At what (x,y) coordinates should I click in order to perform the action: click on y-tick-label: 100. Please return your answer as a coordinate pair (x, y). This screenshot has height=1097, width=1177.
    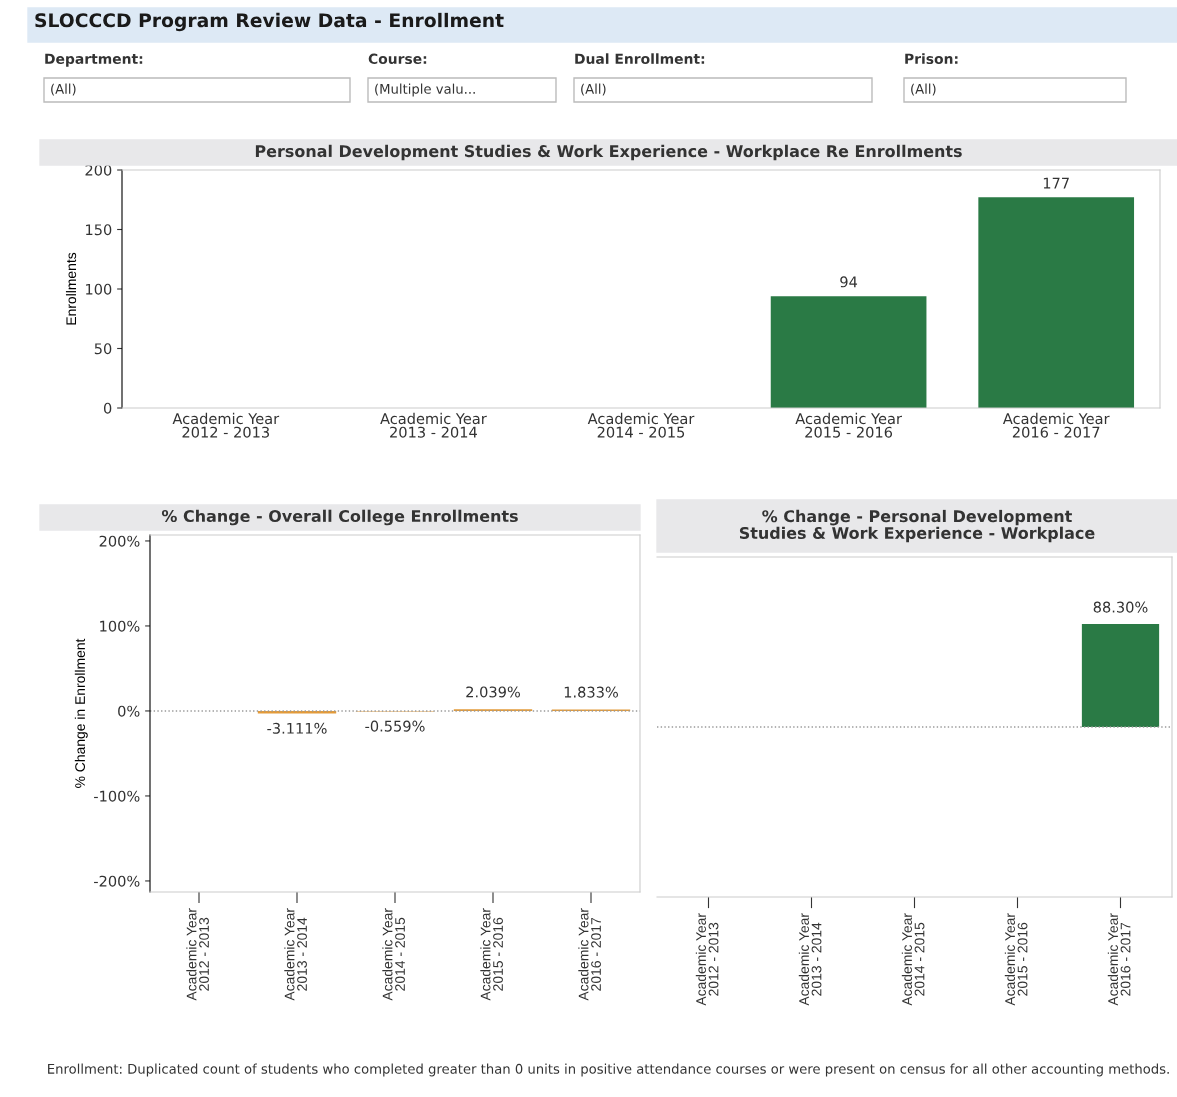
    Looking at the image, I should click on (99, 289).